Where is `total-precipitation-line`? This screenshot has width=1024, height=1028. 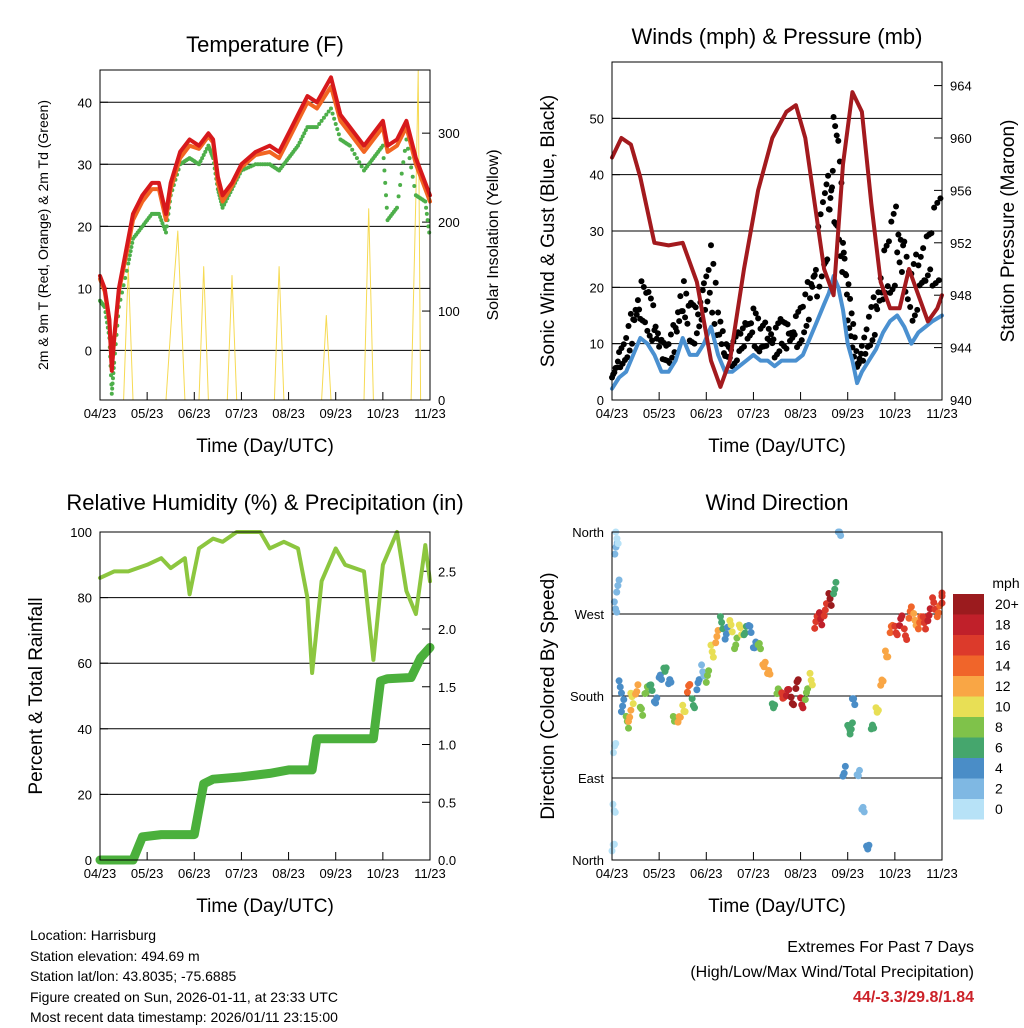
total-precipitation-line is located at coordinates (265, 754).